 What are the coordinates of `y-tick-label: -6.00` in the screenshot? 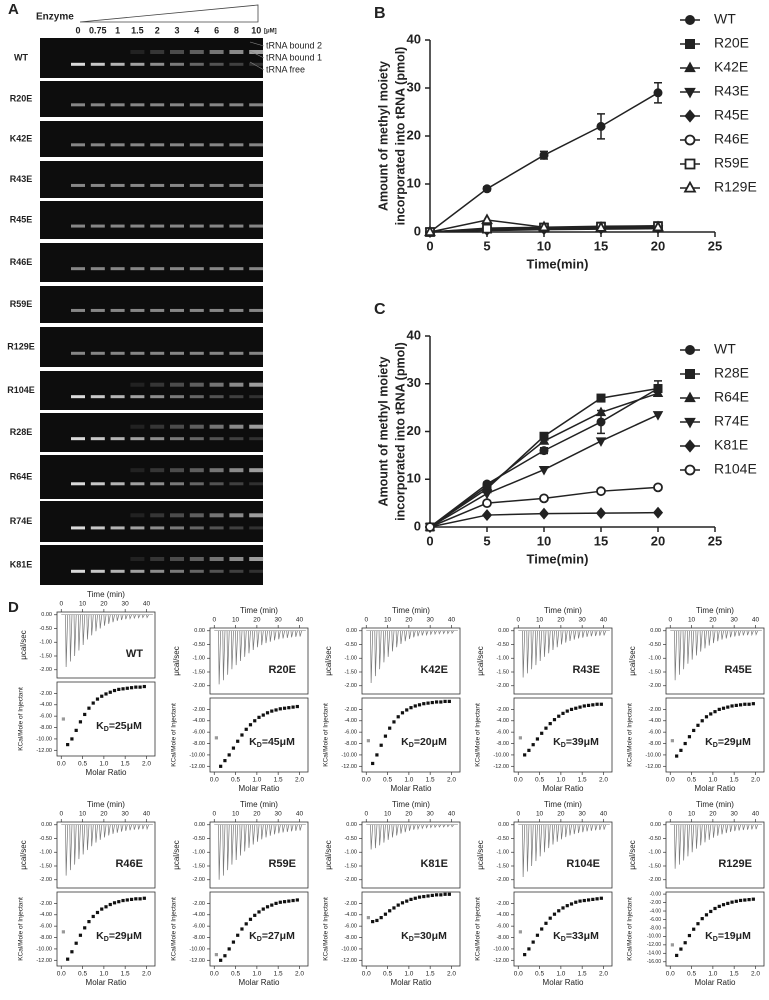 It's located at (45, 927).